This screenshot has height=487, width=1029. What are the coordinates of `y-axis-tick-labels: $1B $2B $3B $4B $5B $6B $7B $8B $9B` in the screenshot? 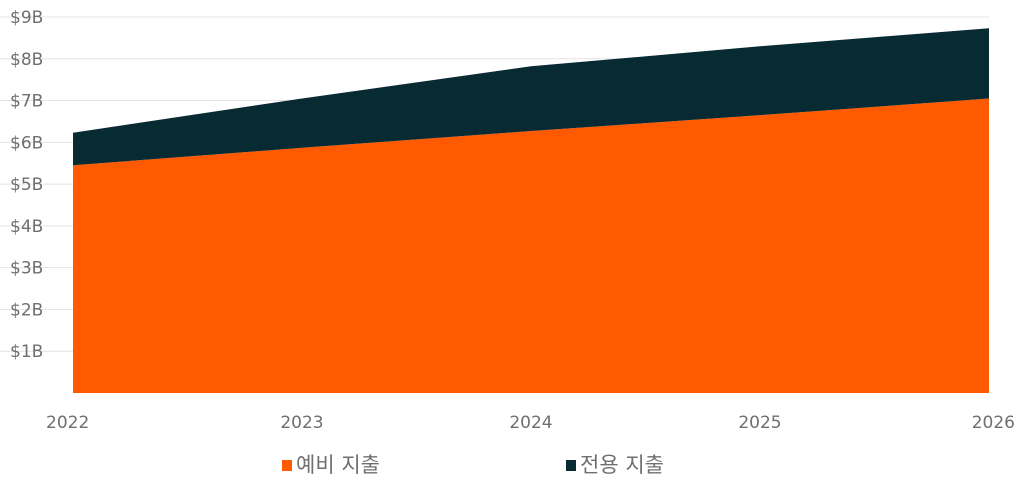 It's located at (26, 185).